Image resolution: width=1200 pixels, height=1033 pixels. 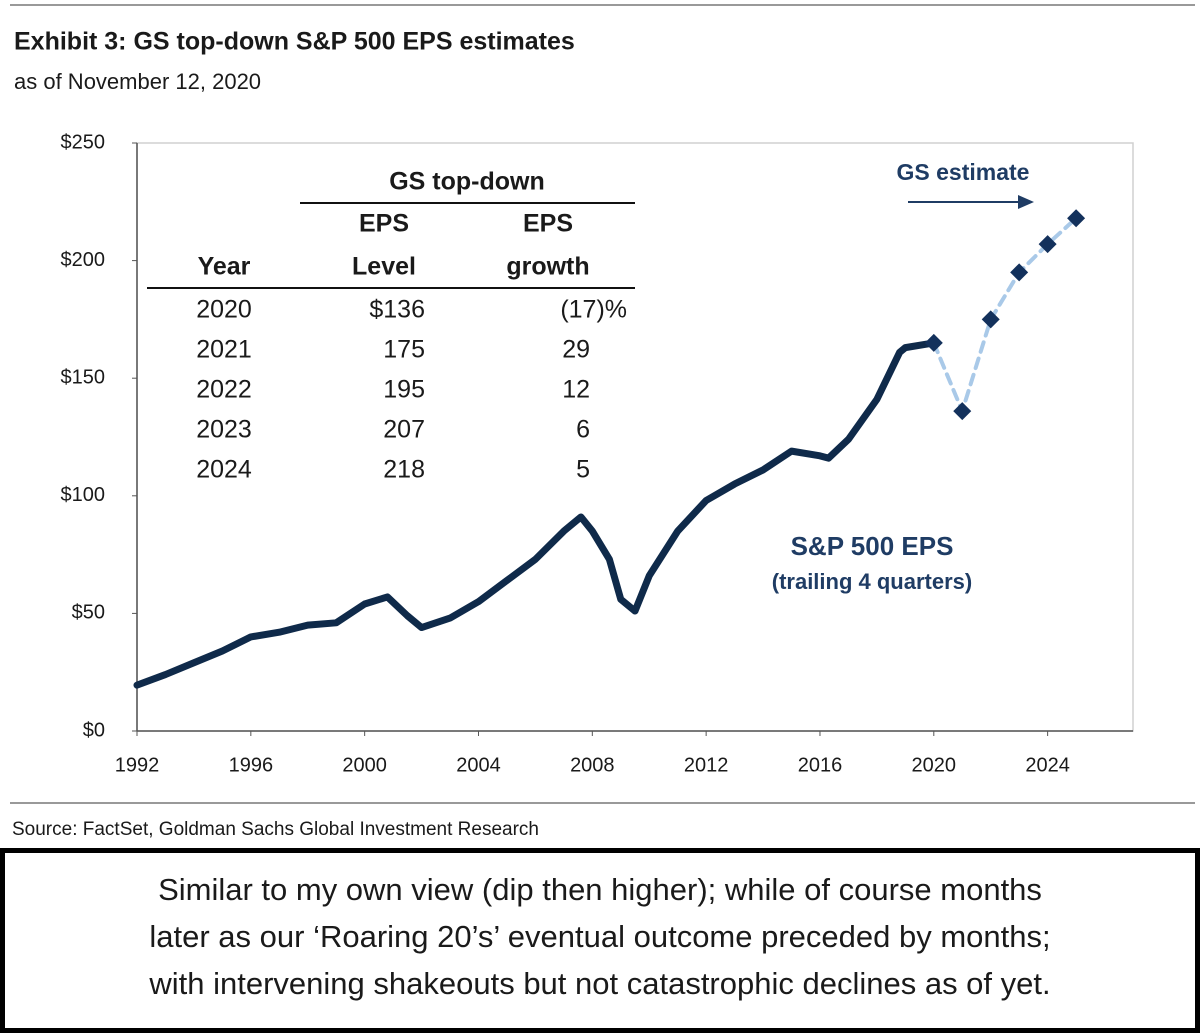 I want to click on table-header: Year, so click(x=224, y=267).